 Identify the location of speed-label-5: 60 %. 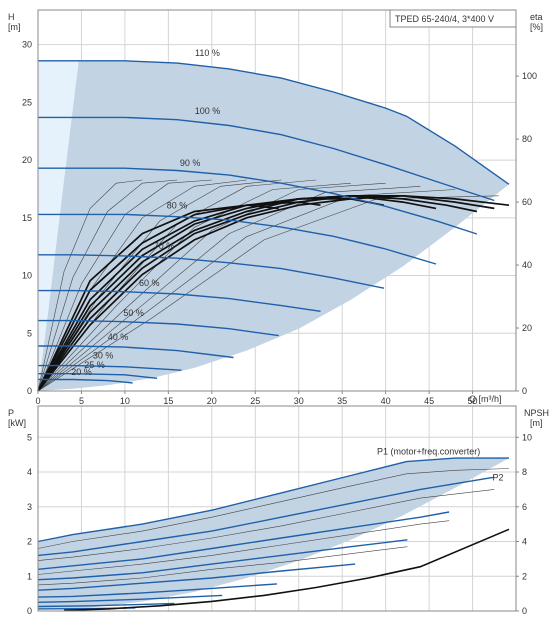
(149, 283).